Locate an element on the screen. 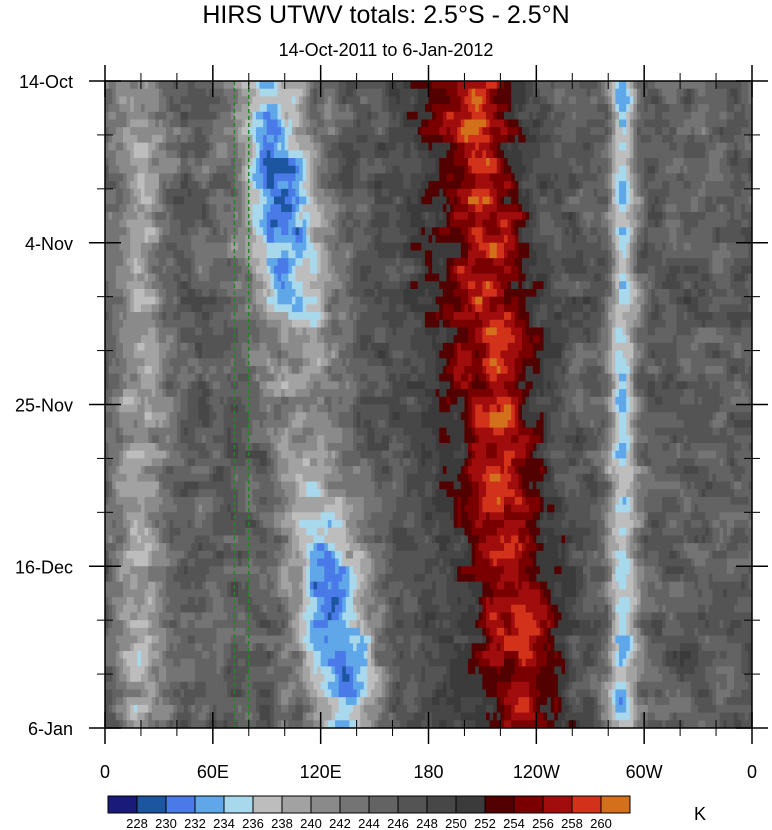 This screenshot has width=772, height=830. colorbar-label-16: 260 is located at coordinates (601, 823).